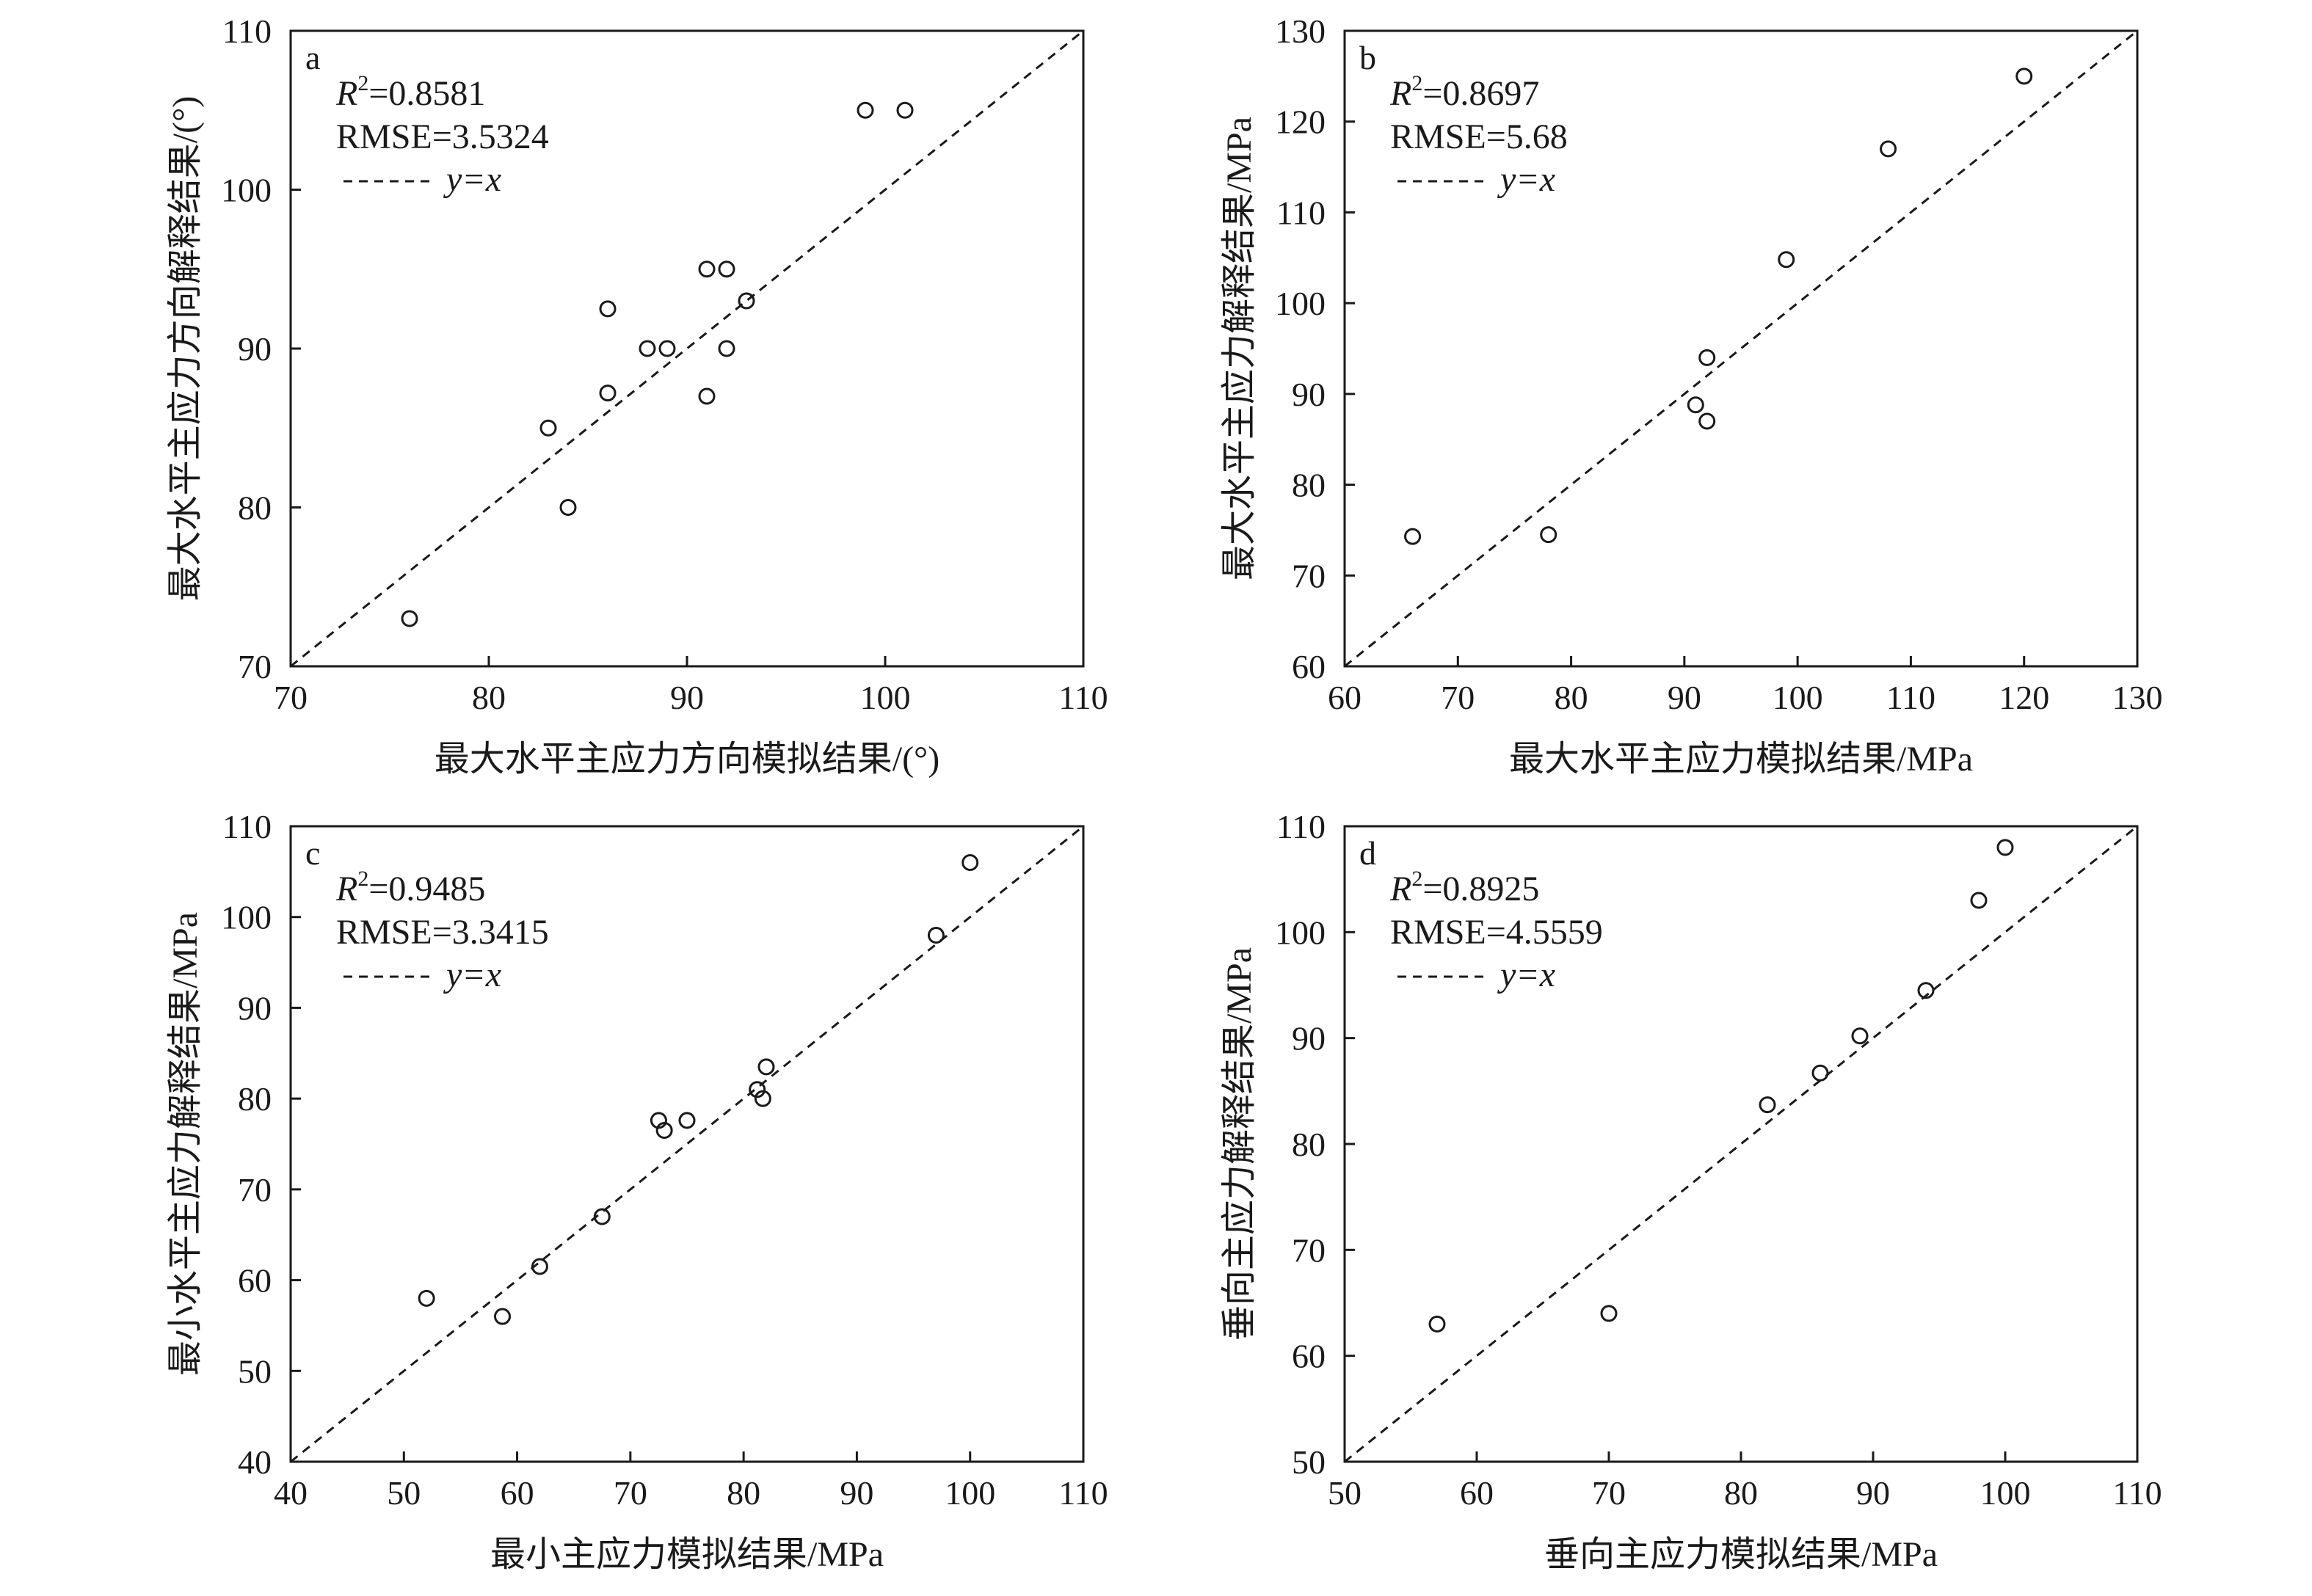 This screenshot has width=2312, height=1596. I want to click on y-tick-label-d: 90, so click(1309, 1038).